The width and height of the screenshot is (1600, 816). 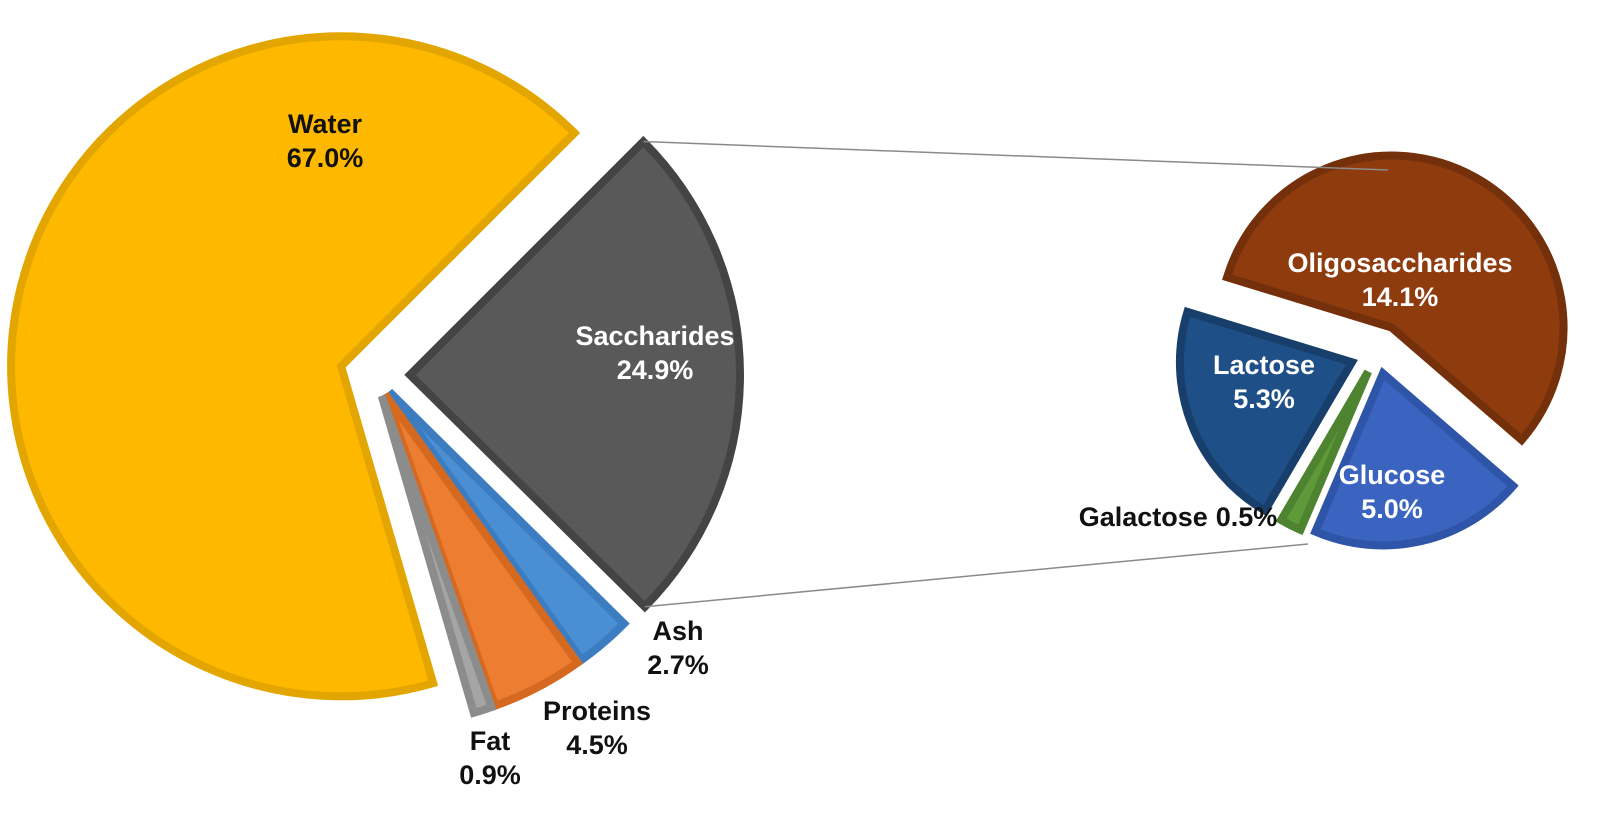 What do you see at coordinates (1264, 399) in the screenshot?
I see `label-value: 5.3%` at bounding box center [1264, 399].